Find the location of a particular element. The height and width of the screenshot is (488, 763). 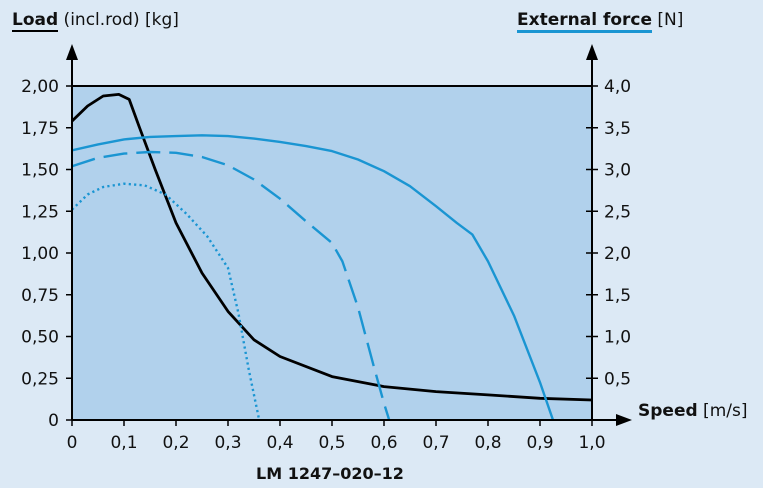

chart-caption: LM 1247–020–12 is located at coordinates (330, 473).